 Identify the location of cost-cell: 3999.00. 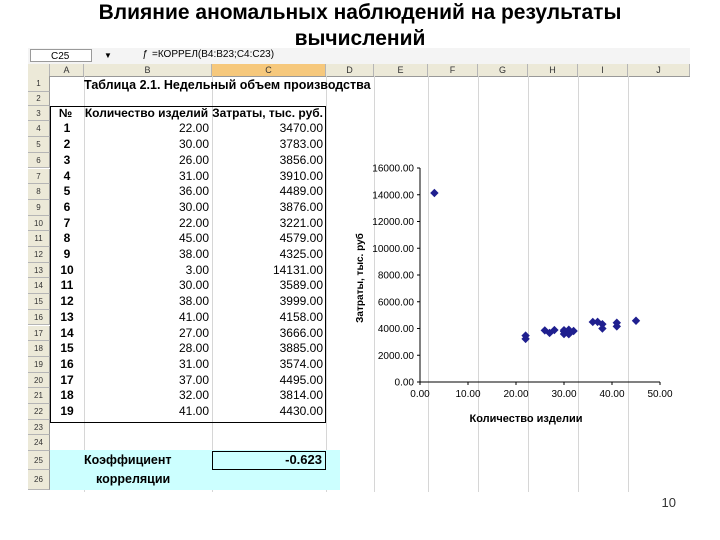
(301, 301).